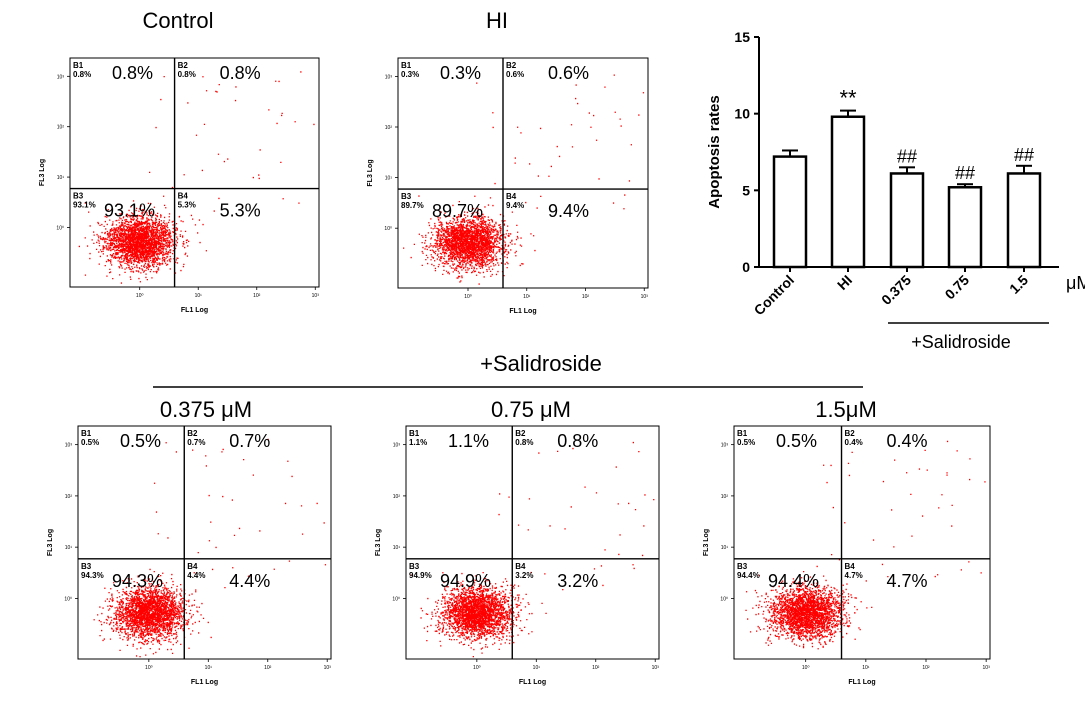 The height and width of the screenshot is (704, 1085). I want to click on quadrant-b3-percent: 94.4%, so click(793, 581).